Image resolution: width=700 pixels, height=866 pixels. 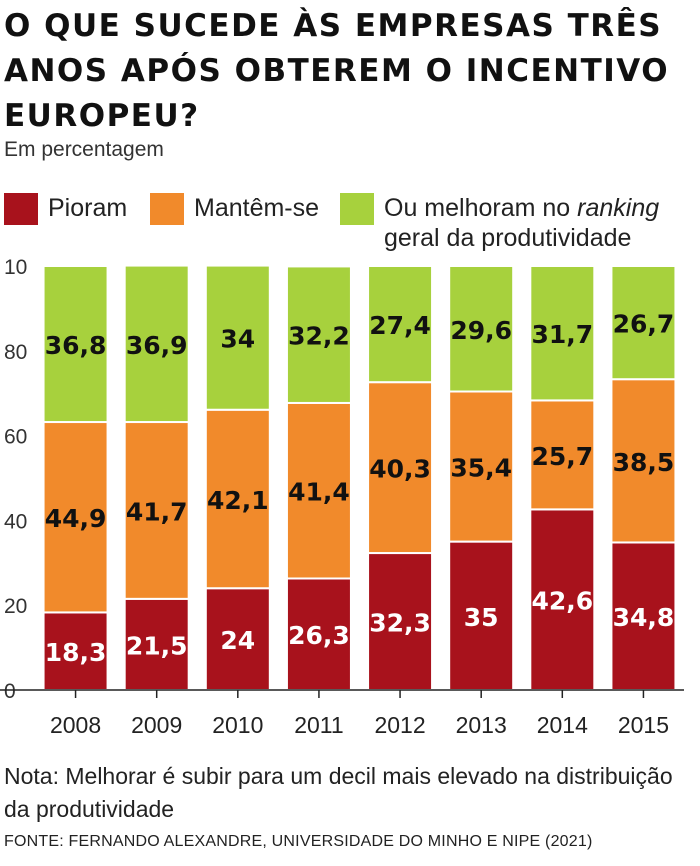 I want to click on bar-mantem-2015, so click(x=643, y=461).